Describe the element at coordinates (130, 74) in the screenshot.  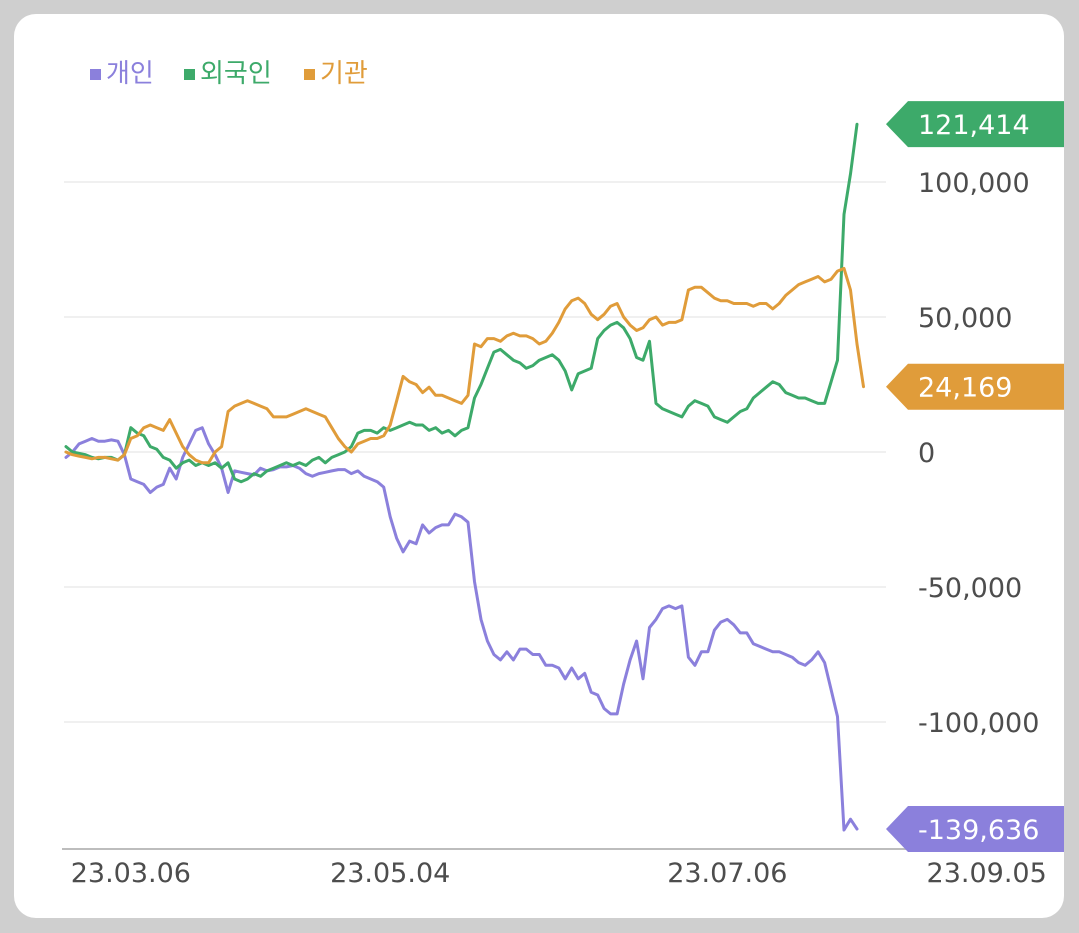
I see `legend-label: 개인` at that location.